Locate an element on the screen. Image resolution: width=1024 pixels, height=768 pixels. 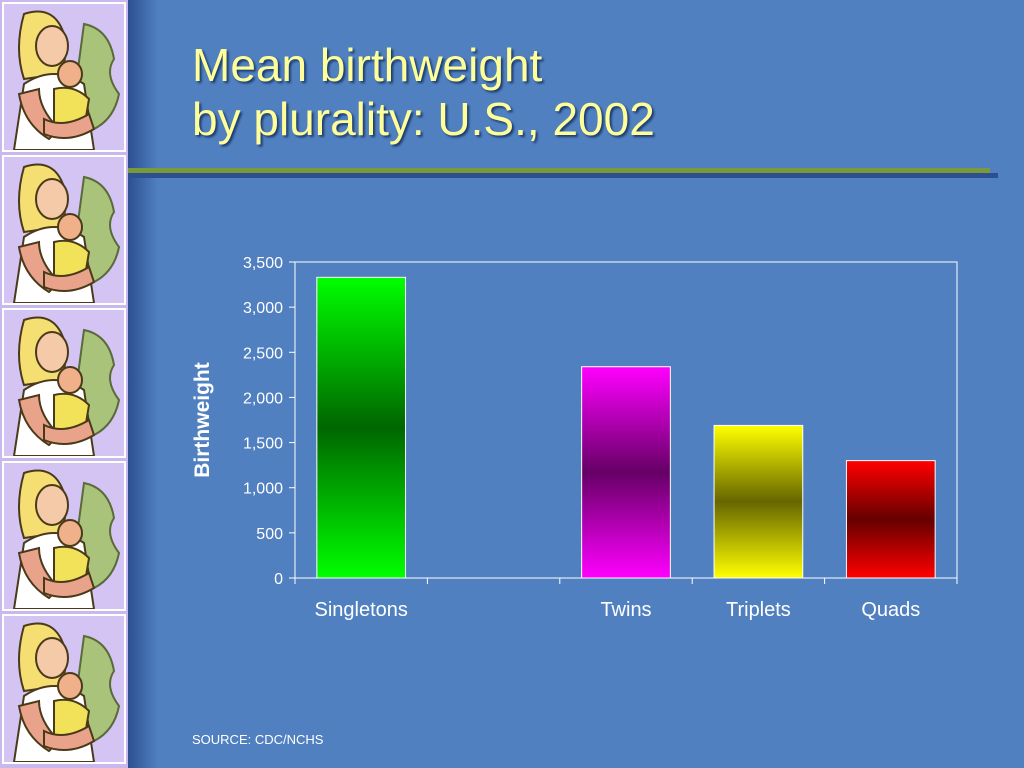
bar-twins is located at coordinates (626, 472).